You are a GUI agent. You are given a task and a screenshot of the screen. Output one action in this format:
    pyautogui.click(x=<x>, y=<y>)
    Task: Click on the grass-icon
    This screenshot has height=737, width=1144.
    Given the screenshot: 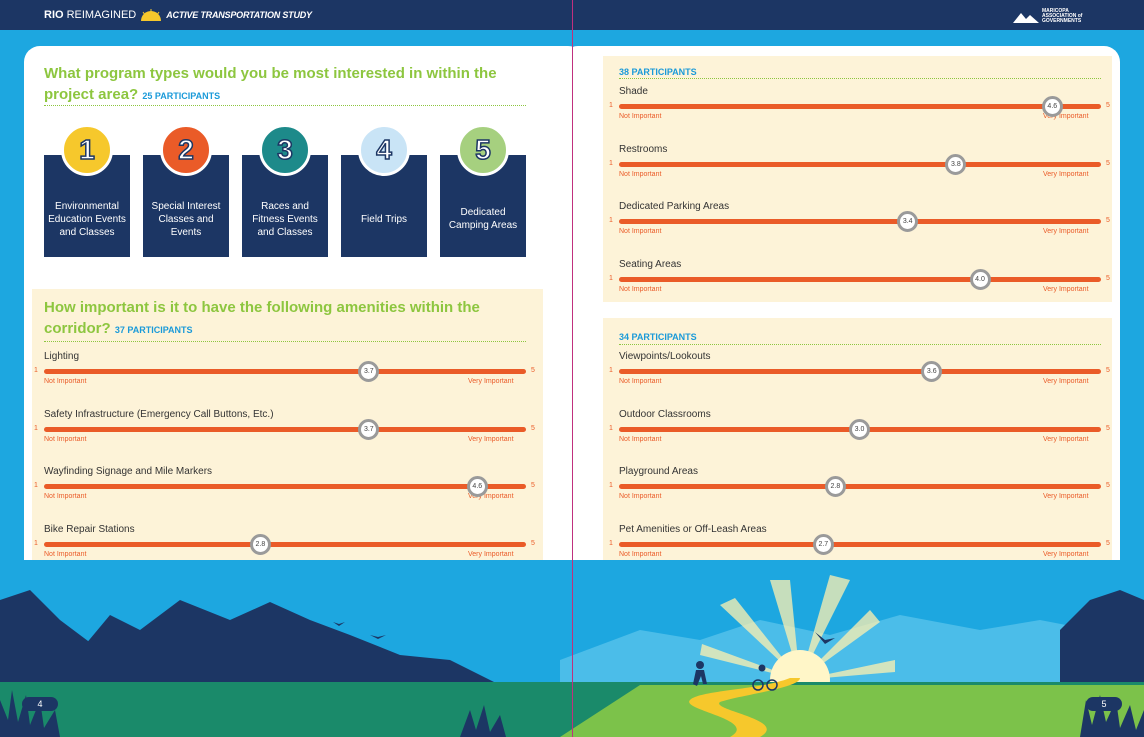 What is the action you would take?
    pyautogui.click(x=572, y=713)
    